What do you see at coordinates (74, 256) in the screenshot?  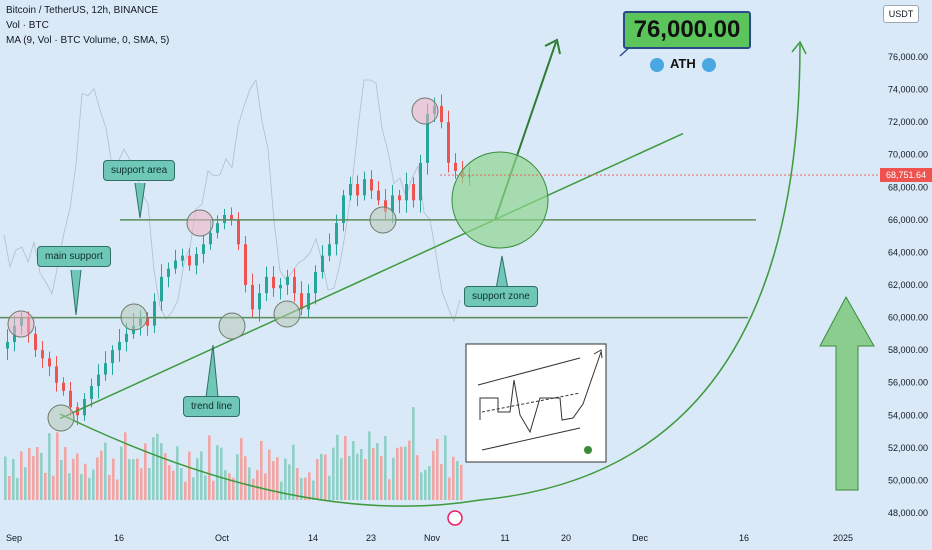 I see `main-support-callout: main support` at bounding box center [74, 256].